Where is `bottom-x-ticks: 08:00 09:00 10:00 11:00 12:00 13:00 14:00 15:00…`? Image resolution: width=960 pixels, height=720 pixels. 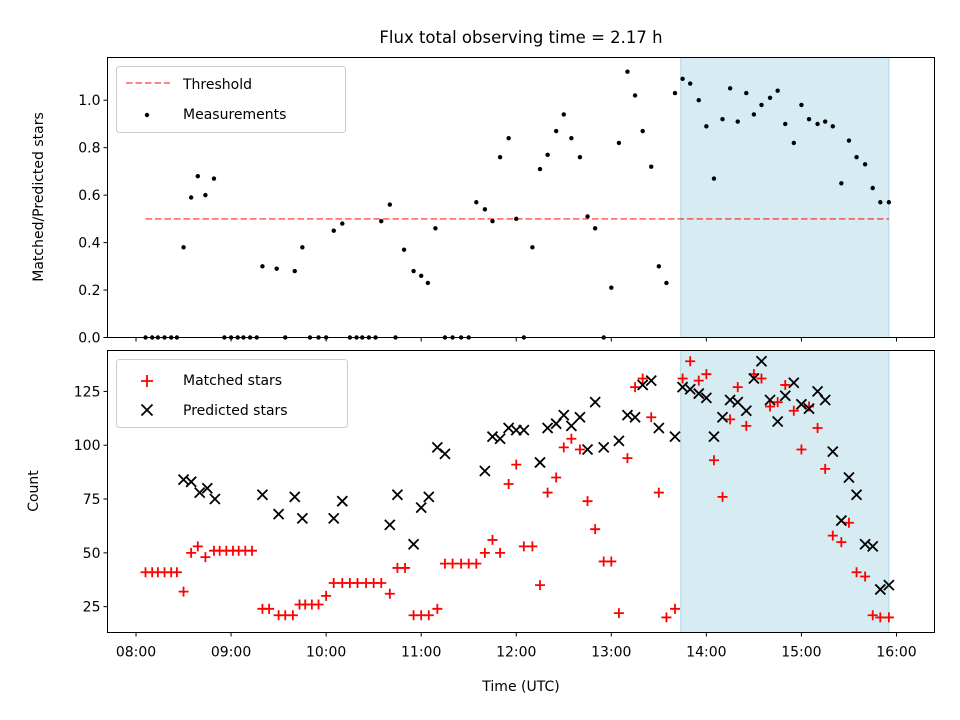 bottom-x-ticks: 08:00 09:00 10:00 11:00 12:00 13:00 14:00 15:00… is located at coordinates (516, 646).